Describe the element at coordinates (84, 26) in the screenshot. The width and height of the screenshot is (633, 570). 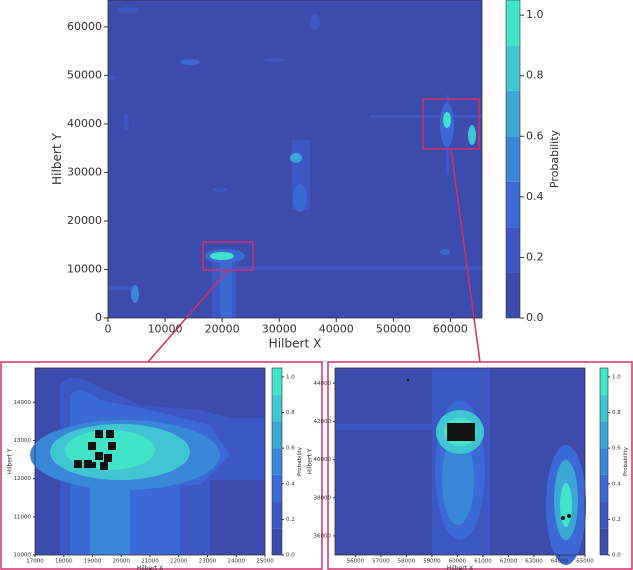
I see `y-tick-label: 60000` at that location.